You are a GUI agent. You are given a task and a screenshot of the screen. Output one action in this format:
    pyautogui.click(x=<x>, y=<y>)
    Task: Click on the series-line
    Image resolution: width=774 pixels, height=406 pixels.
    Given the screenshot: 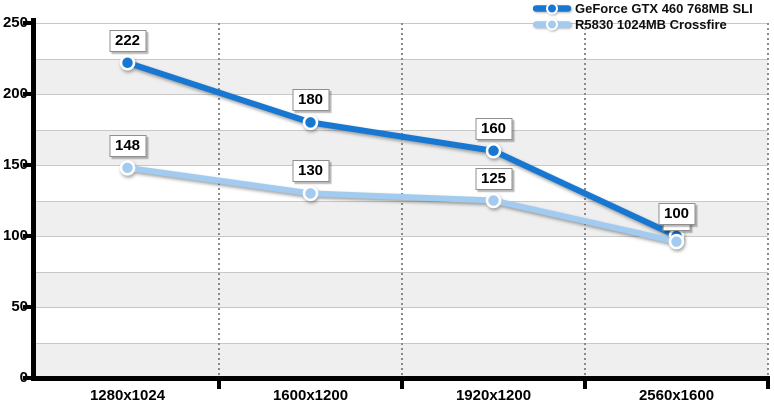 What is the action you would take?
    pyautogui.click(x=402, y=204)
    